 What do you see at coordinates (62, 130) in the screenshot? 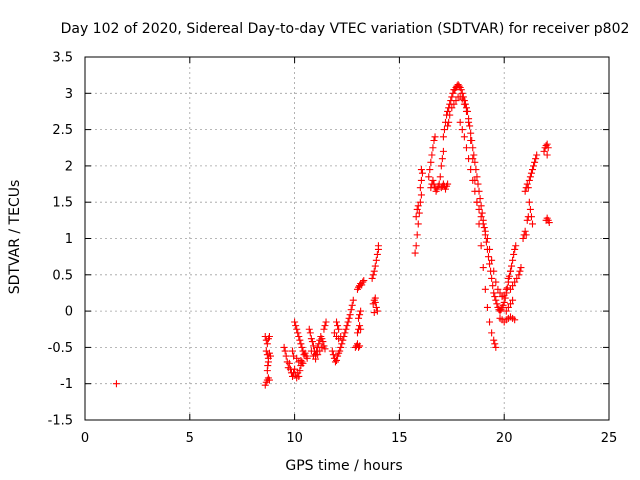
I see `y-tick-label: 2.5` at bounding box center [62, 130].